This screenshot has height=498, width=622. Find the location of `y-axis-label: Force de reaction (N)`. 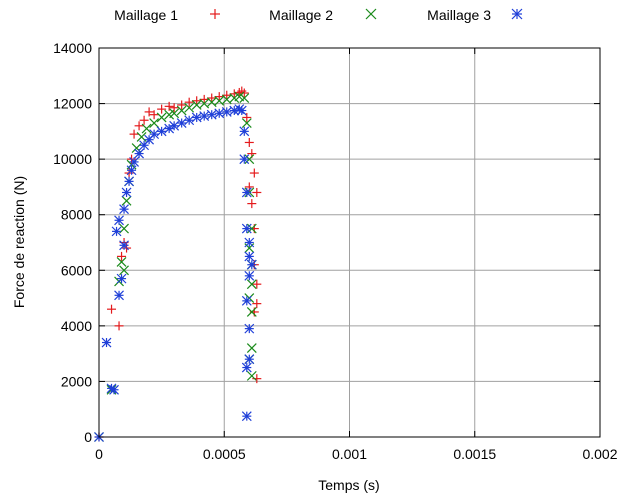

y-axis-label: Force de reaction (N) is located at coordinates (19, 242).